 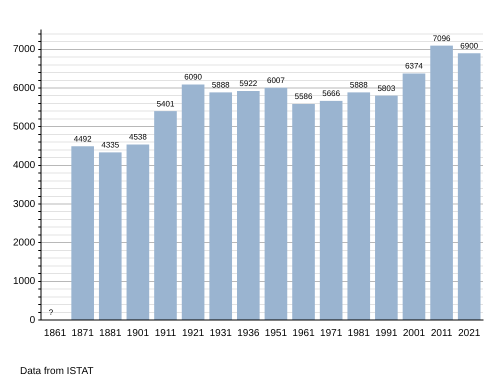 What do you see at coordinates (24, 204) in the screenshot?
I see `y-tick-label: 3000` at bounding box center [24, 204].